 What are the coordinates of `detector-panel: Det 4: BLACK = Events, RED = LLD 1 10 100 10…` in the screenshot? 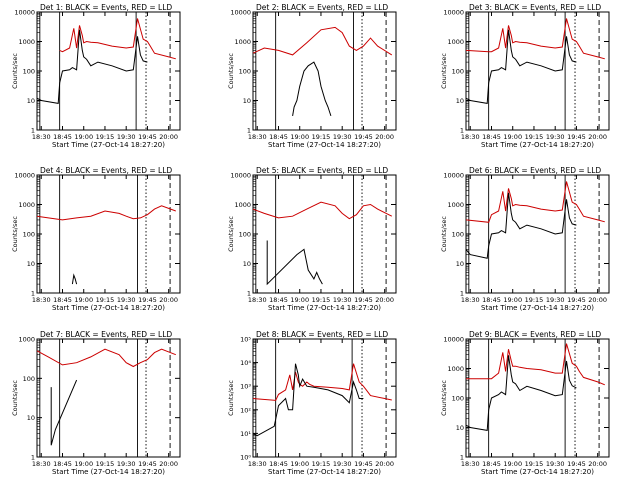 It's located at (96, 239).